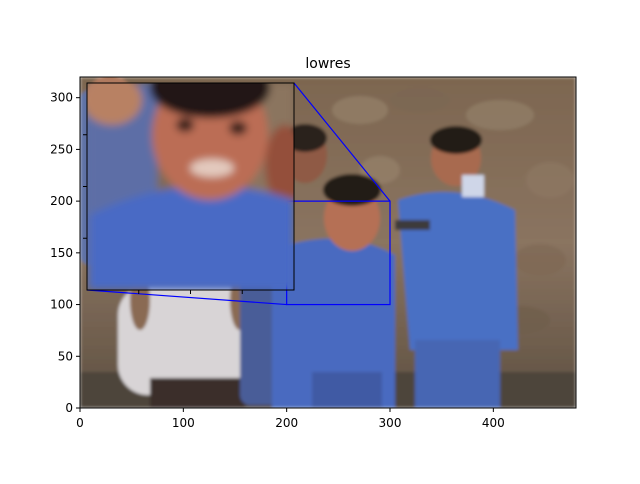  What do you see at coordinates (61, 305) in the screenshot?
I see `y-tick-label: 100` at bounding box center [61, 305].